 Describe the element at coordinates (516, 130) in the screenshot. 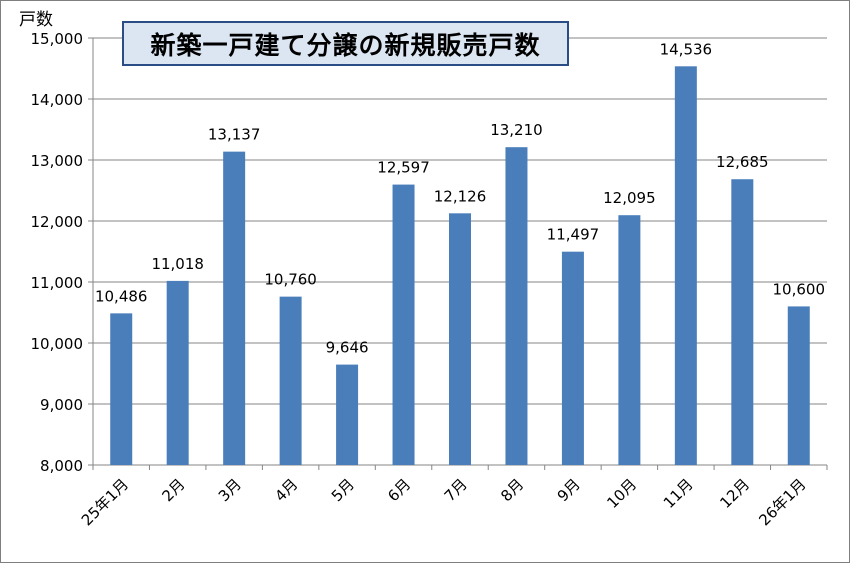

I see `data-label: 13,210` at that location.